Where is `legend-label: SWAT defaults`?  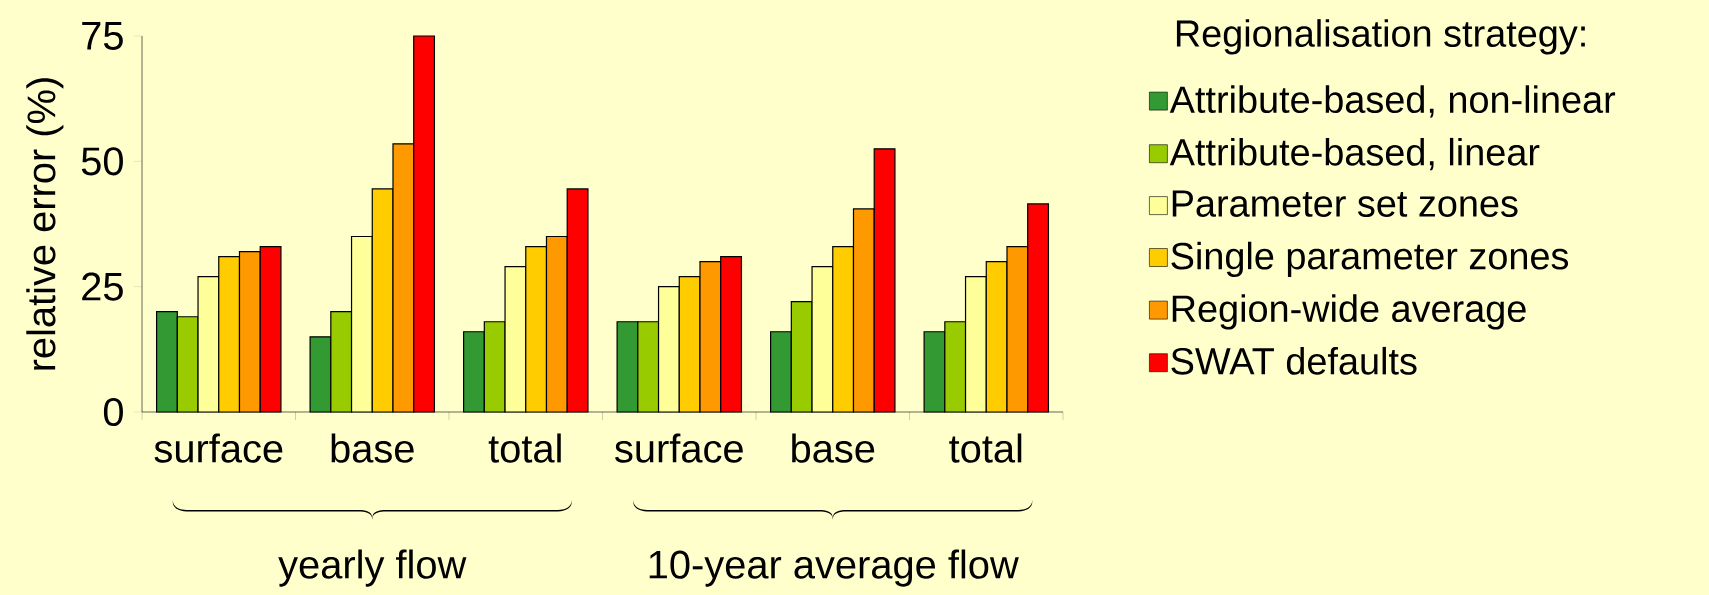
legend-label: SWAT defaults is located at coordinates (1294, 360).